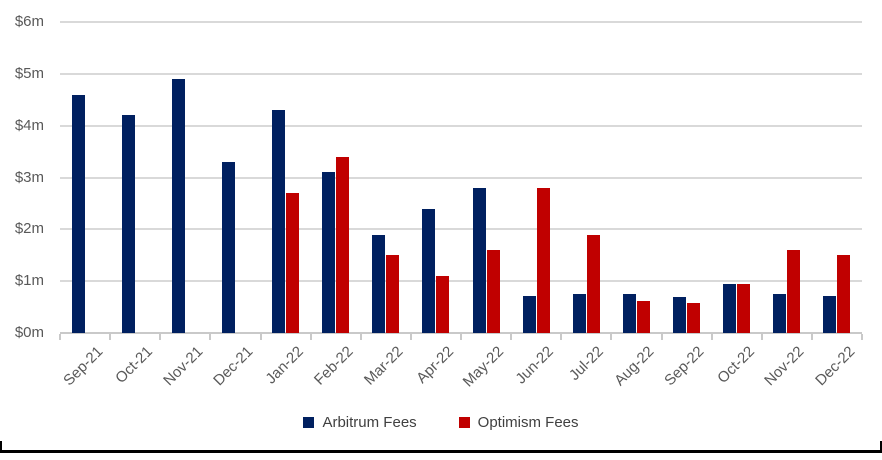  What do you see at coordinates (284, 365) in the screenshot?
I see `x-axis-category-label: Jan-22` at bounding box center [284, 365].